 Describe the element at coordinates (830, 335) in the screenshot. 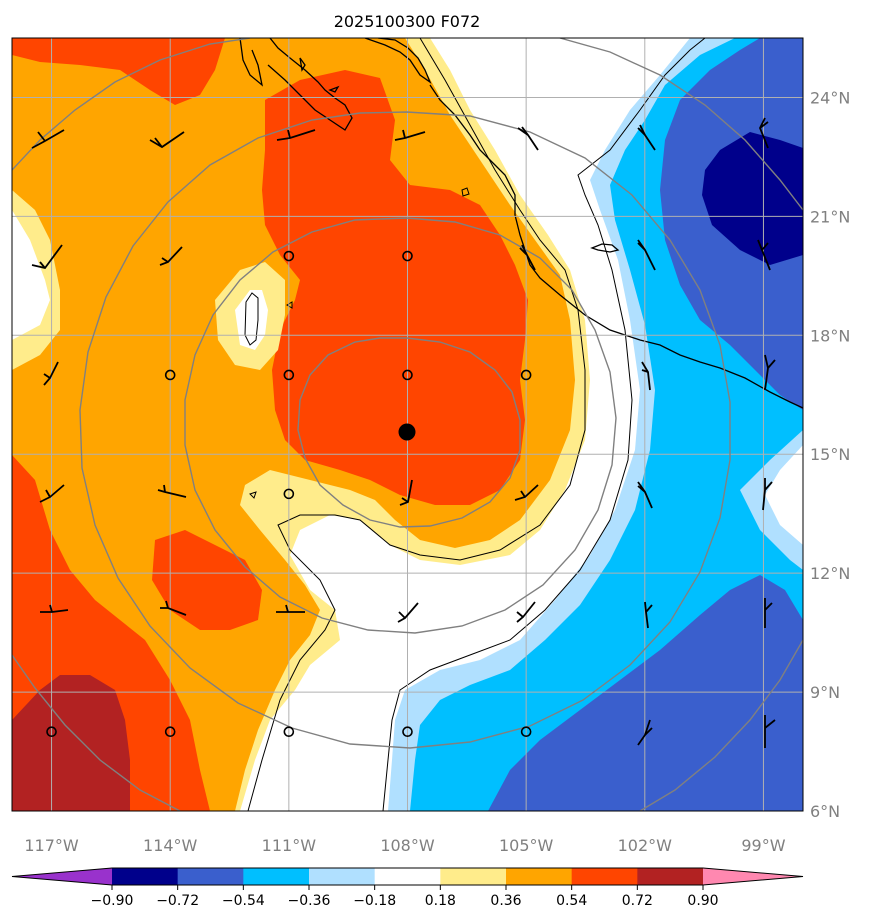

I see `lat-tick-label: 18°N` at that location.